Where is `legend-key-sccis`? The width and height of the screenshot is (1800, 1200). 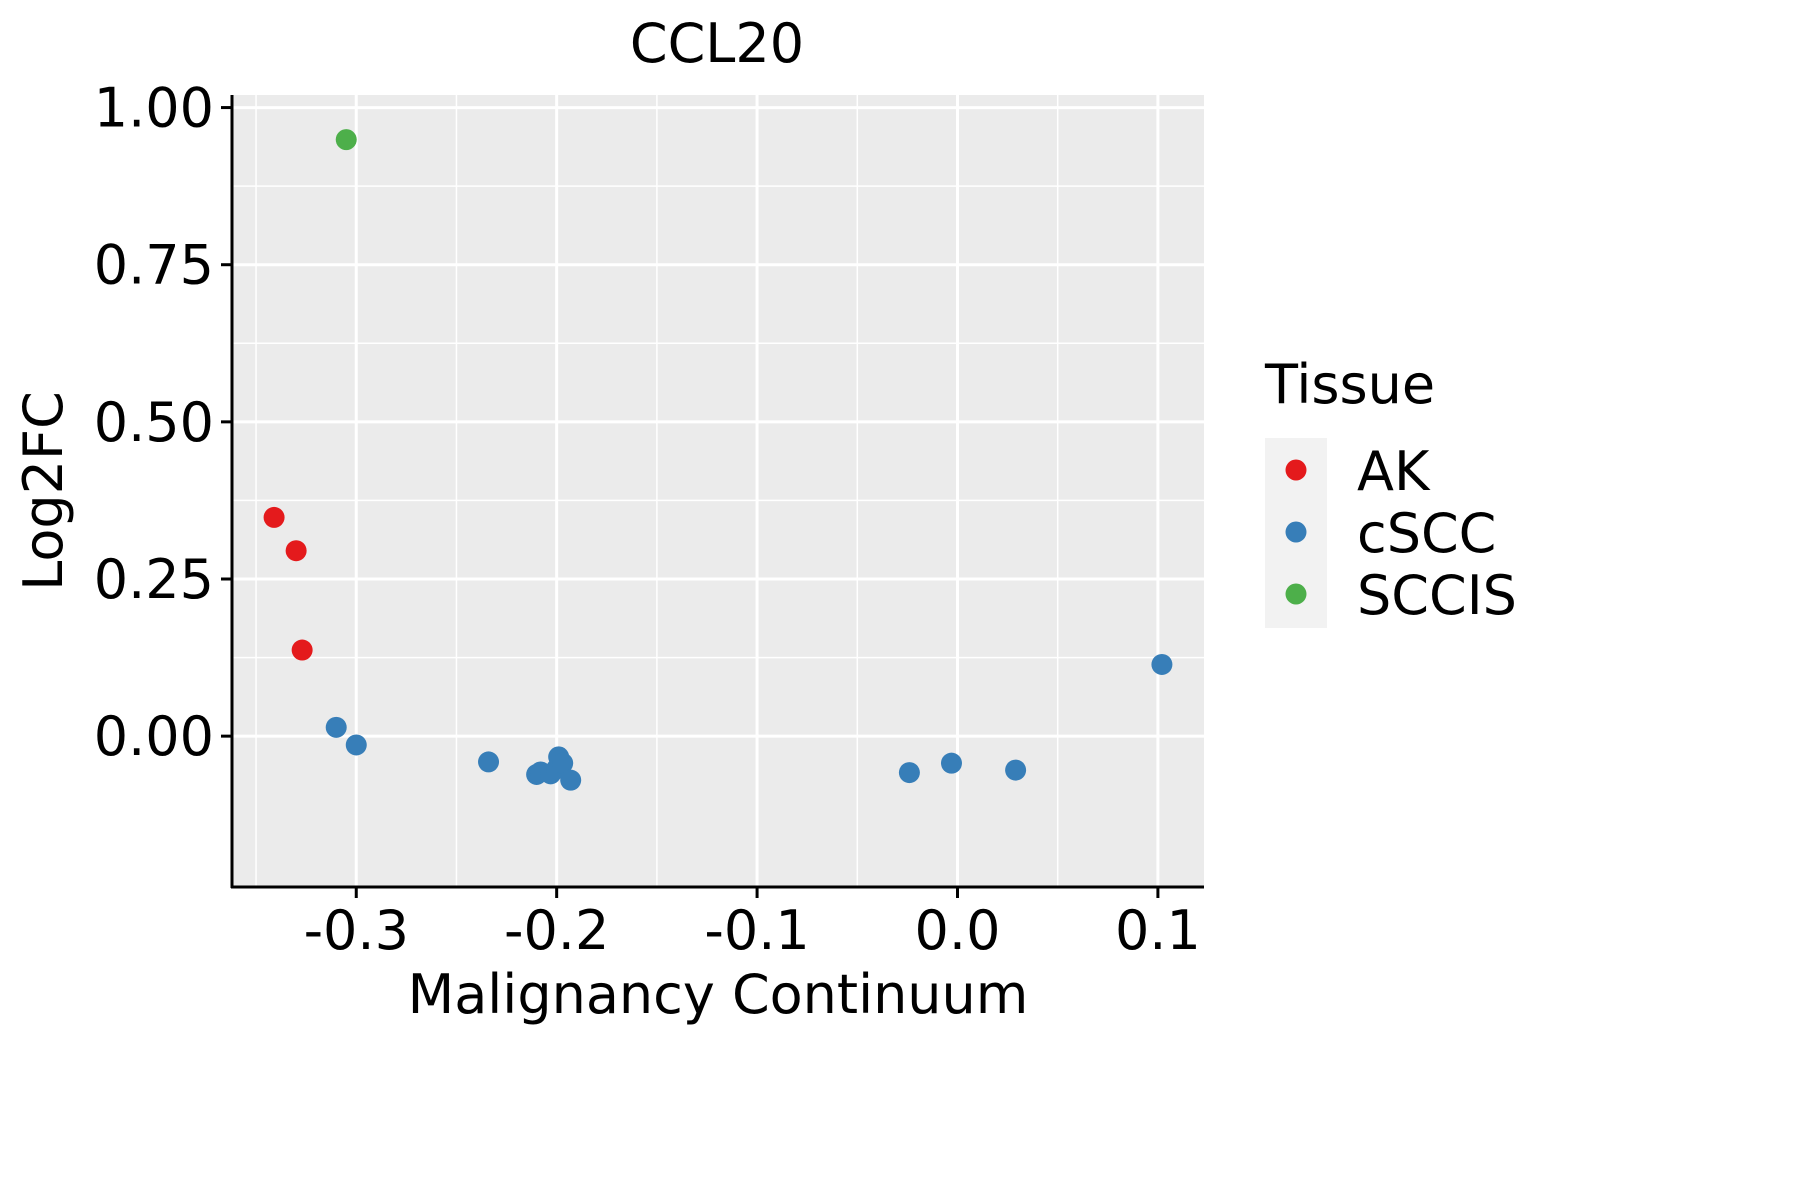 legend-key-sccis is located at coordinates (1296, 594).